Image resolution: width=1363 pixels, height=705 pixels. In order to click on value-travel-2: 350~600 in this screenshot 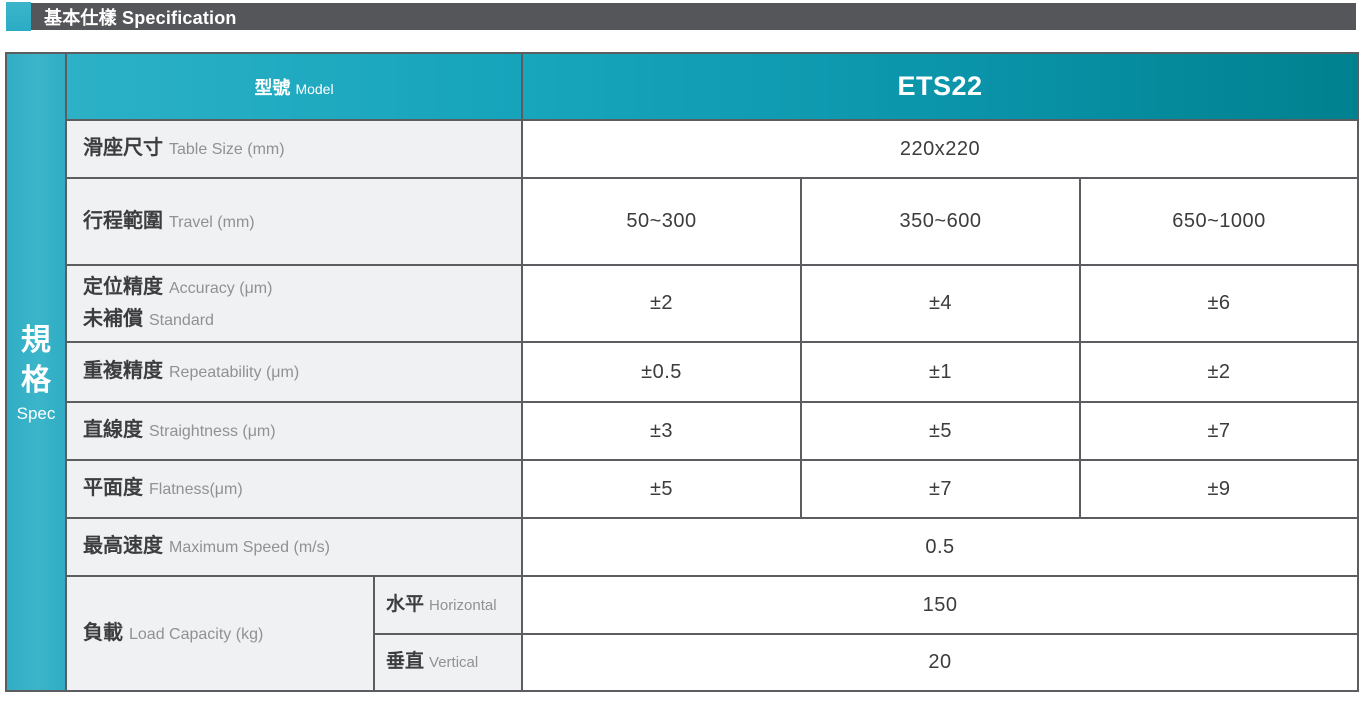, I will do `click(941, 221)`.